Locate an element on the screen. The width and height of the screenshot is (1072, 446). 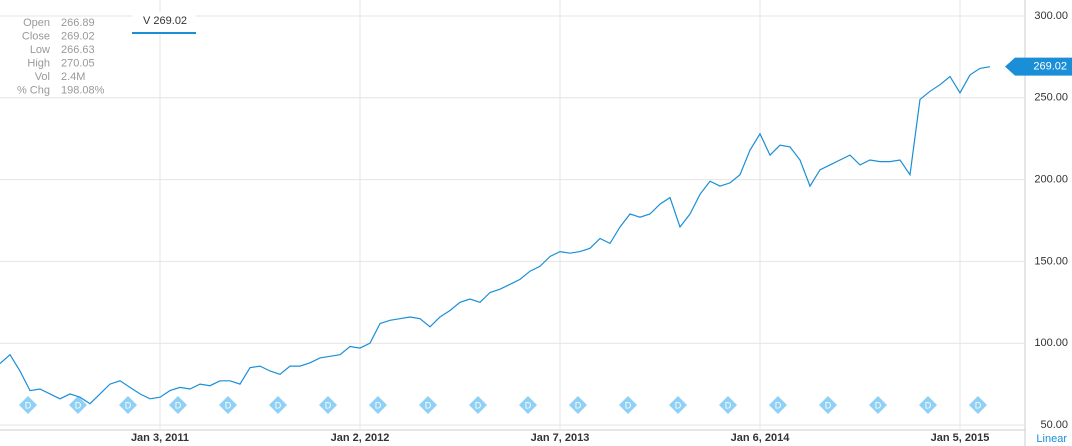
info-value: 270.05 is located at coordinates (78, 63).